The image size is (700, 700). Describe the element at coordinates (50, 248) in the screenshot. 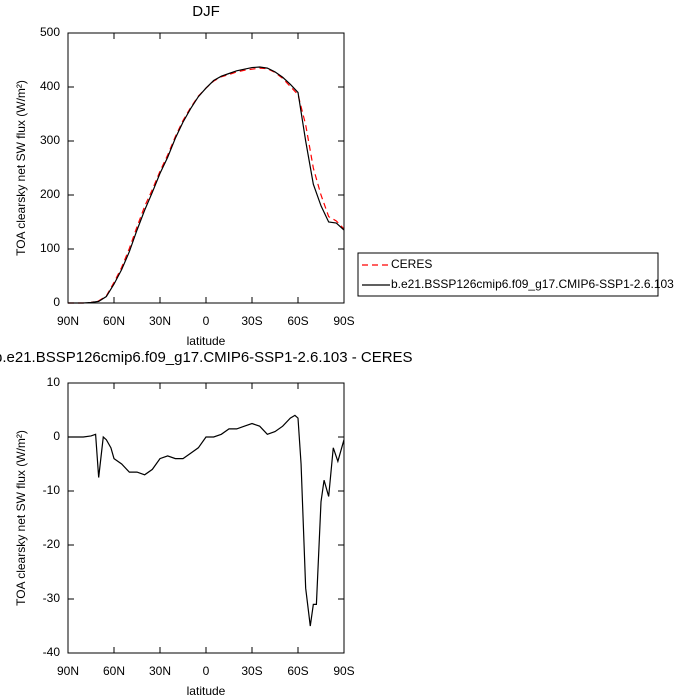

I see `y-tick-label: 100` at that location.